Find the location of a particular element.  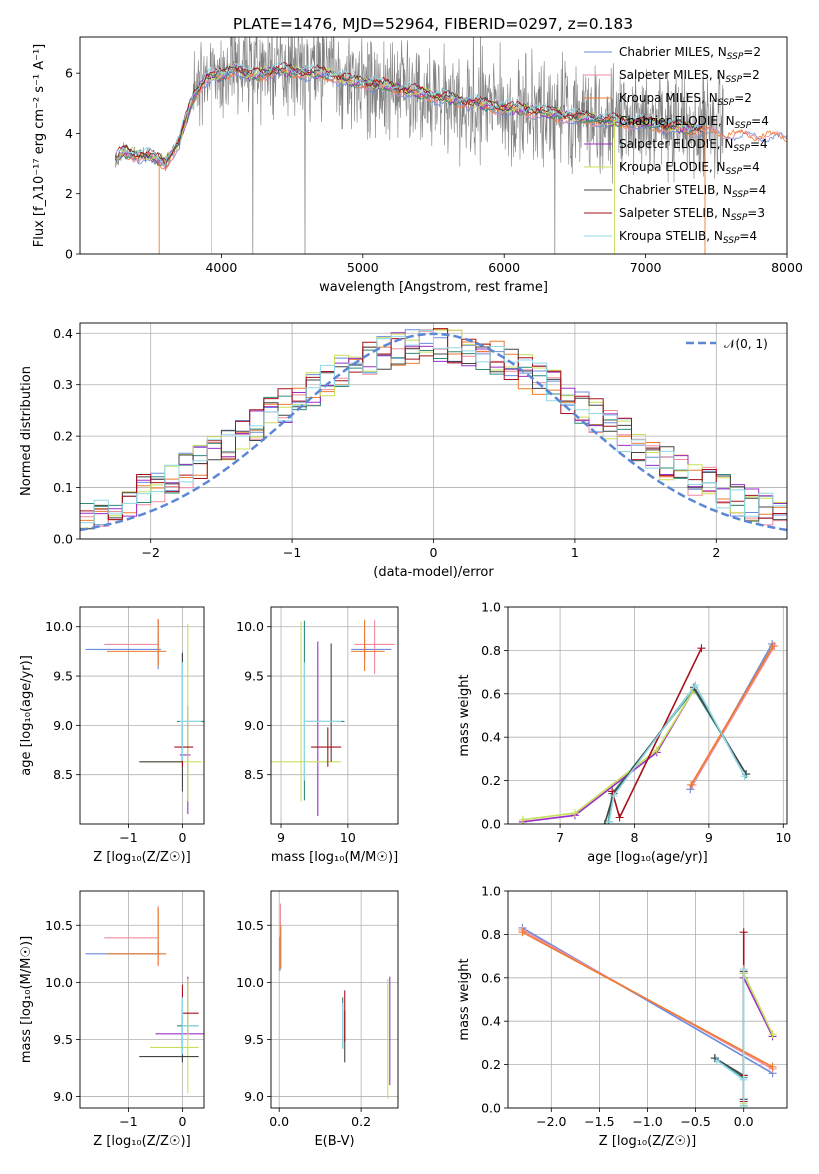

residual-legend: 𝒩(0, 1) is located at coordinates (727, 344).